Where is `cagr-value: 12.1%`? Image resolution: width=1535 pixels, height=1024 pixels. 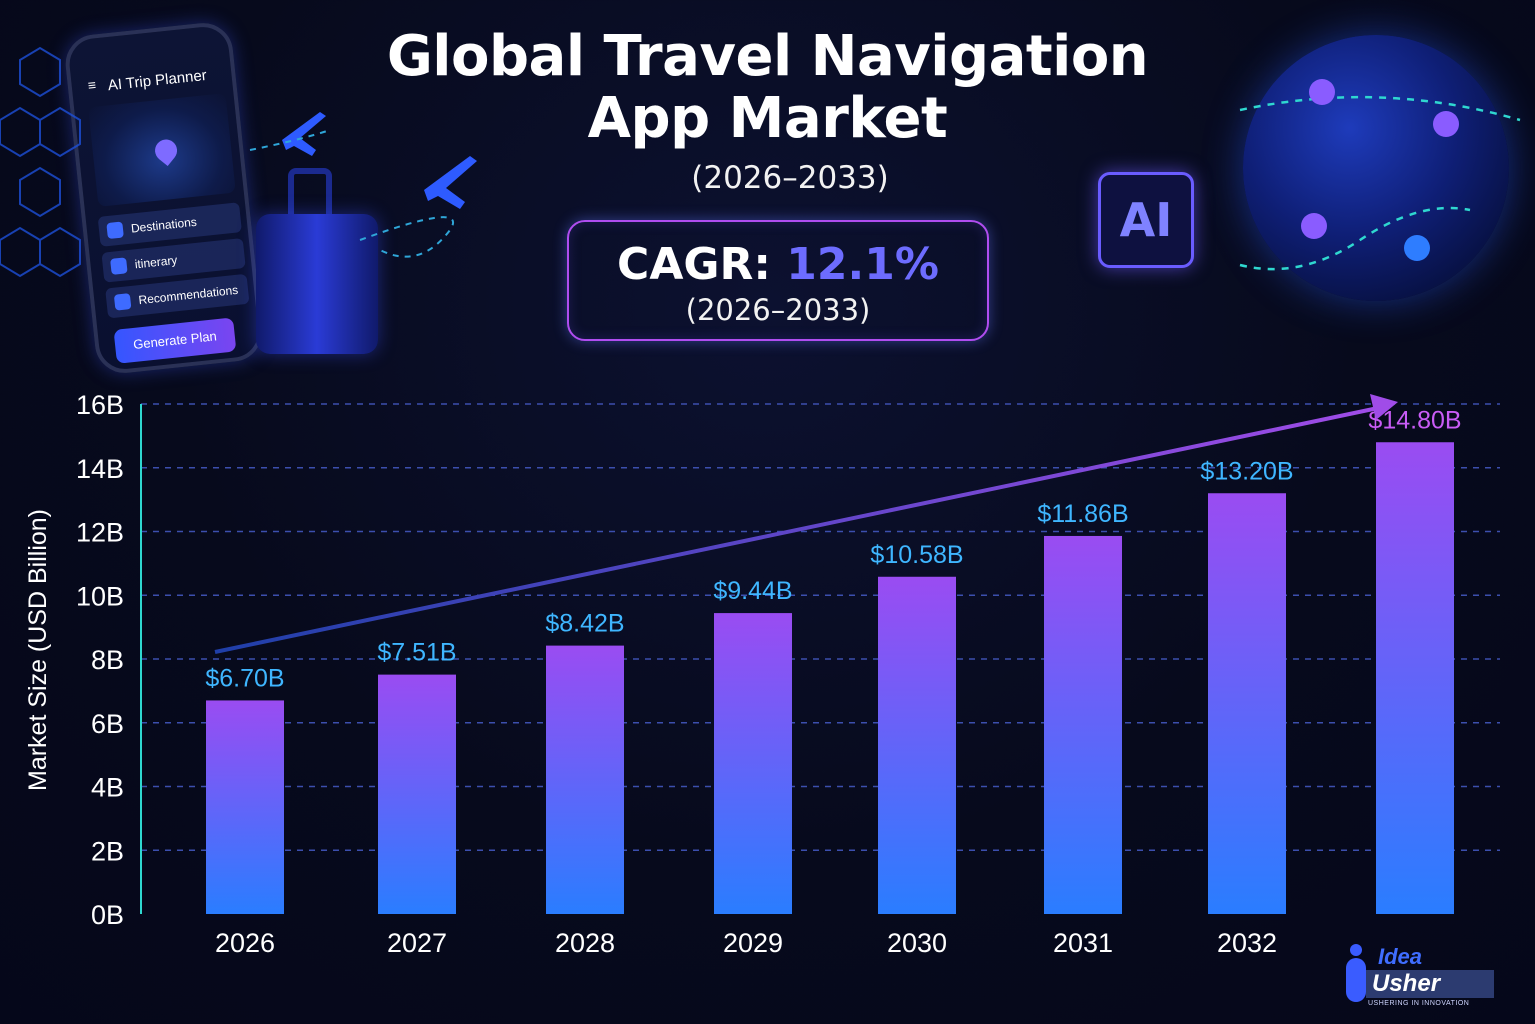
cagr-value: 12.1% is located at coordinates (862, 264).